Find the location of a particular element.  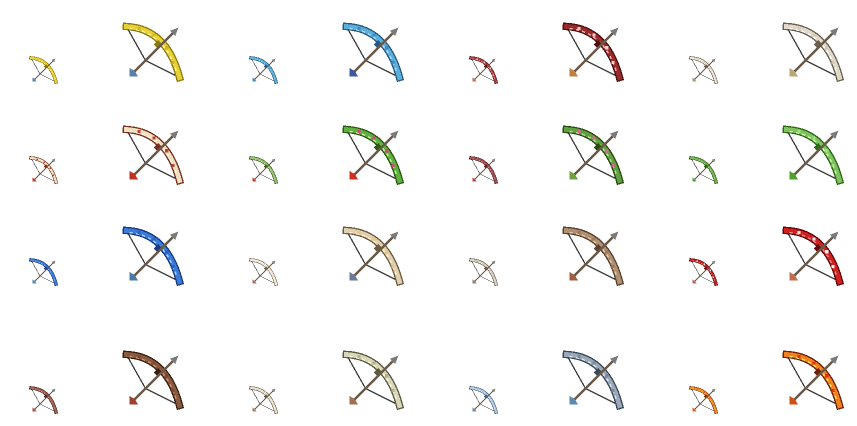

gold-bow-large is located at coordinates (154, 52).